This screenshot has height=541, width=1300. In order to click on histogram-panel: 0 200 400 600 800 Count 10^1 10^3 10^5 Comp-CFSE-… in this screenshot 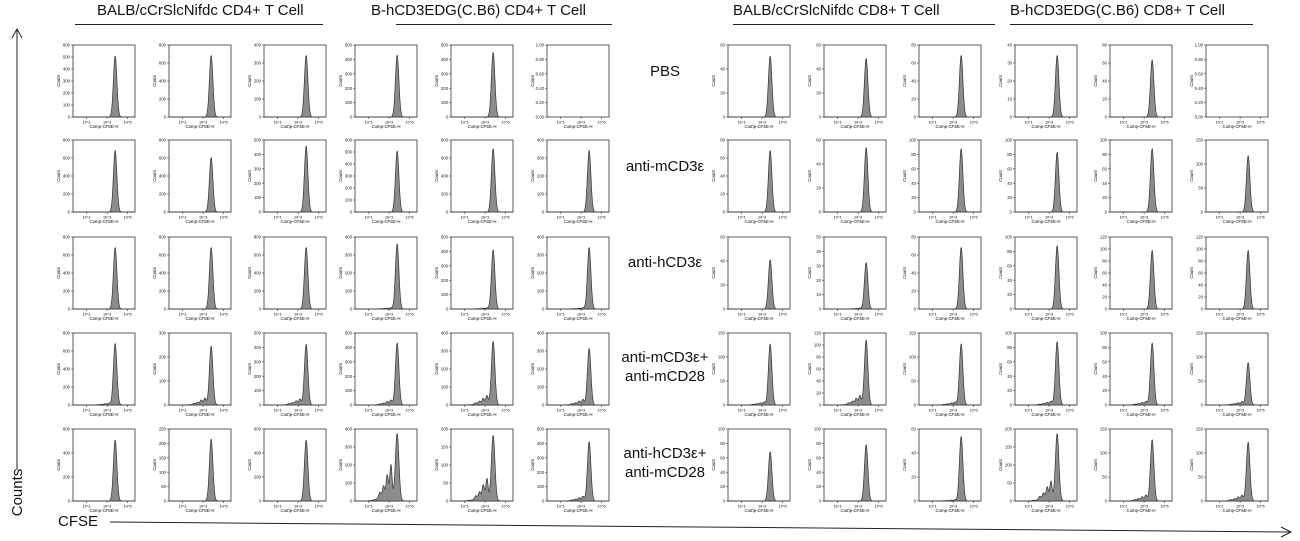, I will do `click(192, 278)`.